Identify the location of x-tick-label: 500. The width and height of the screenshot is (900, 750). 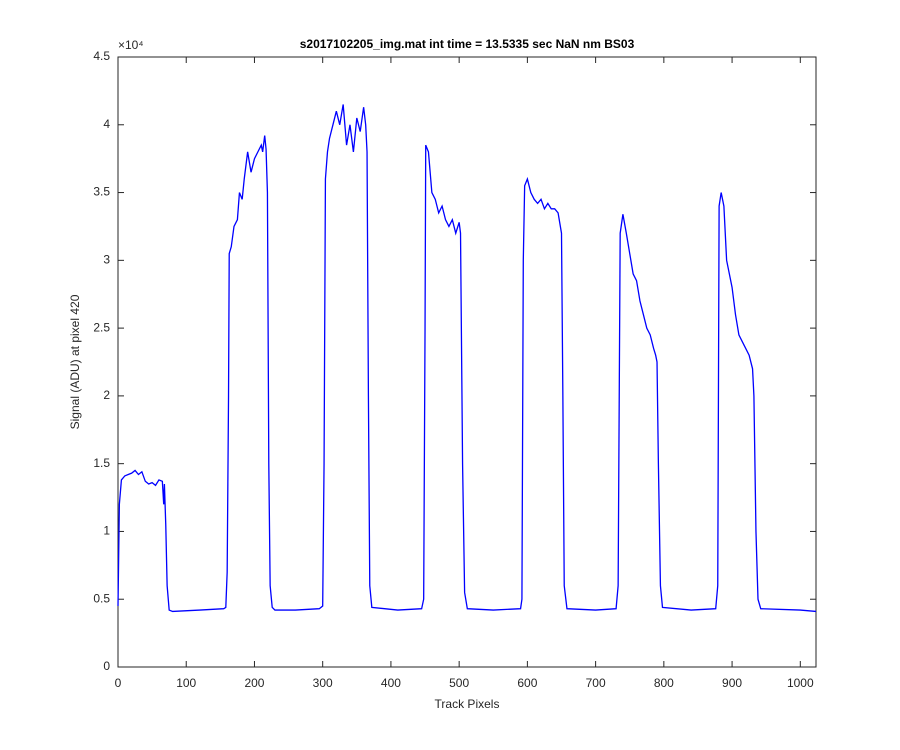
(459, 683).